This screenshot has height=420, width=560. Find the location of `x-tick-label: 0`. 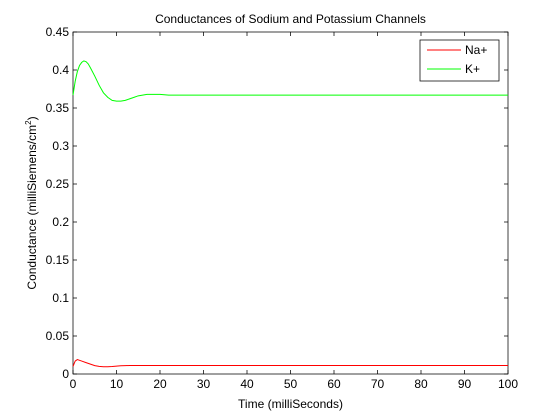

x-tick-label: 0 is located at coordinates (73, 384).